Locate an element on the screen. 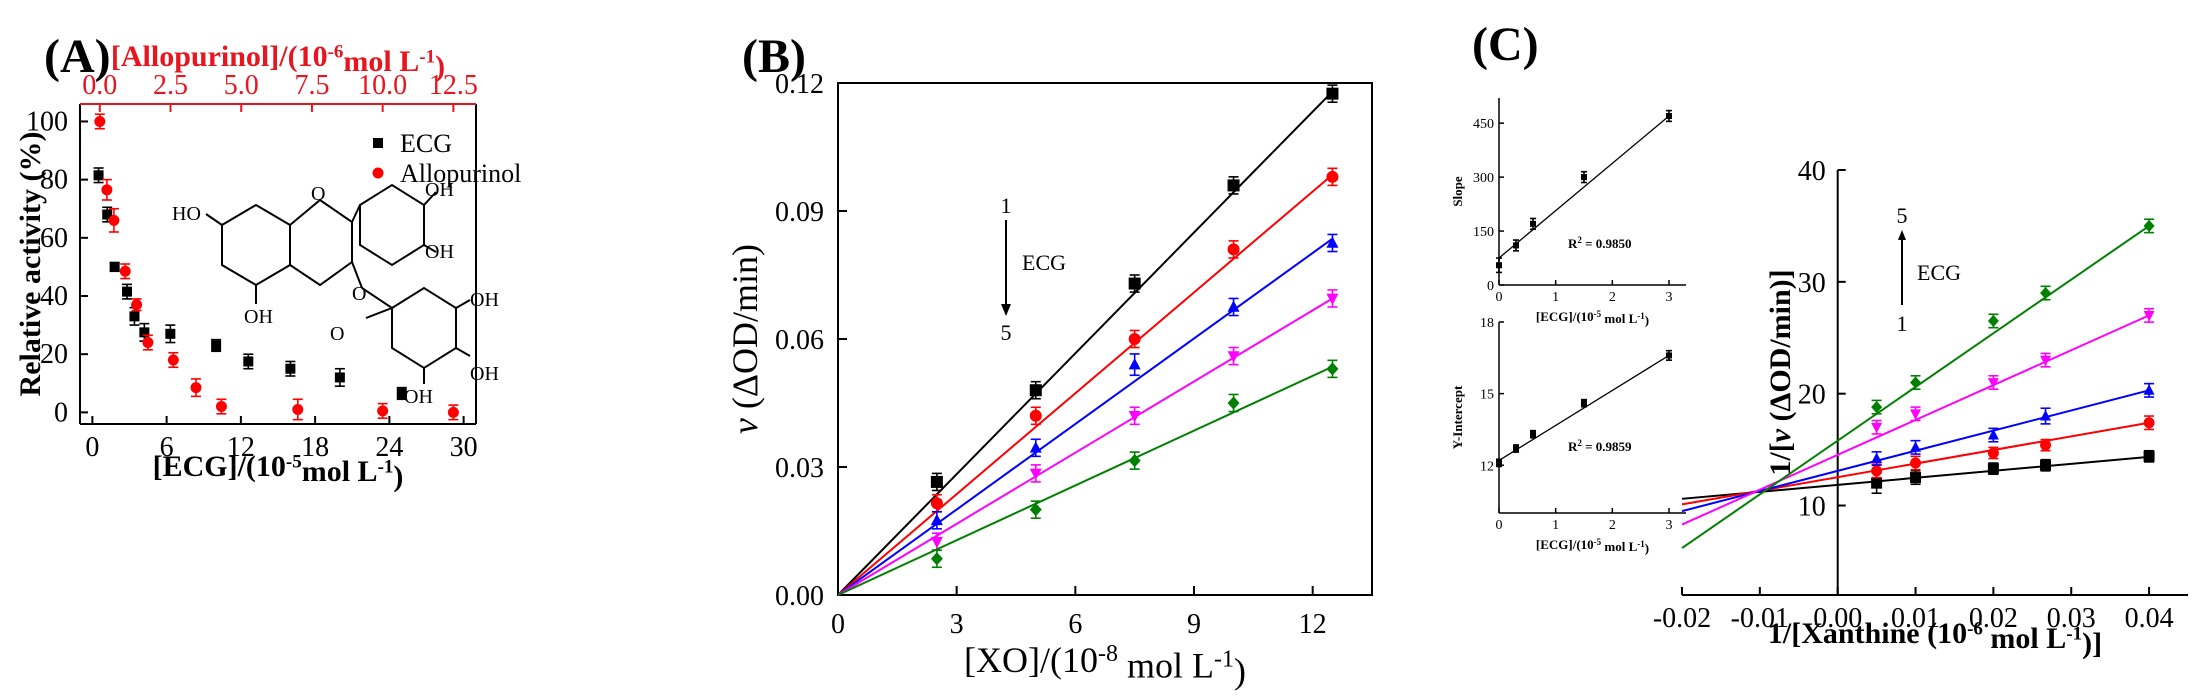 The width and height of the screenshot is (2192, 699). c-inset-slope-y-tick-label: 300 is located at coordinates (1483, 178).